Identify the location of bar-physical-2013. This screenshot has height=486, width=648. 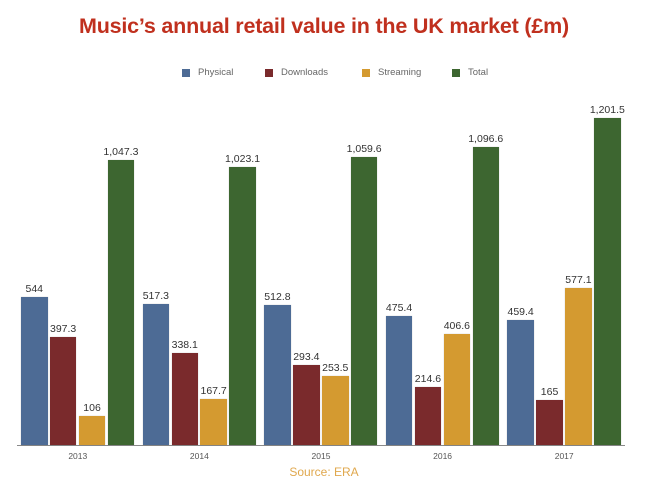
(34, 370).